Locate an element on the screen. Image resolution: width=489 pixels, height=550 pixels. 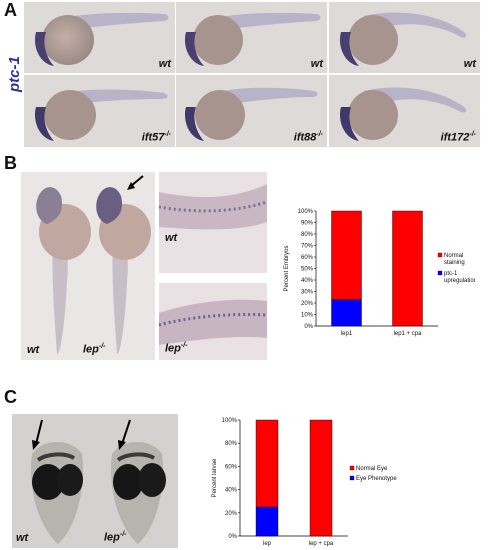
legend-label: Normal staining is located at coordinates (454, 259).